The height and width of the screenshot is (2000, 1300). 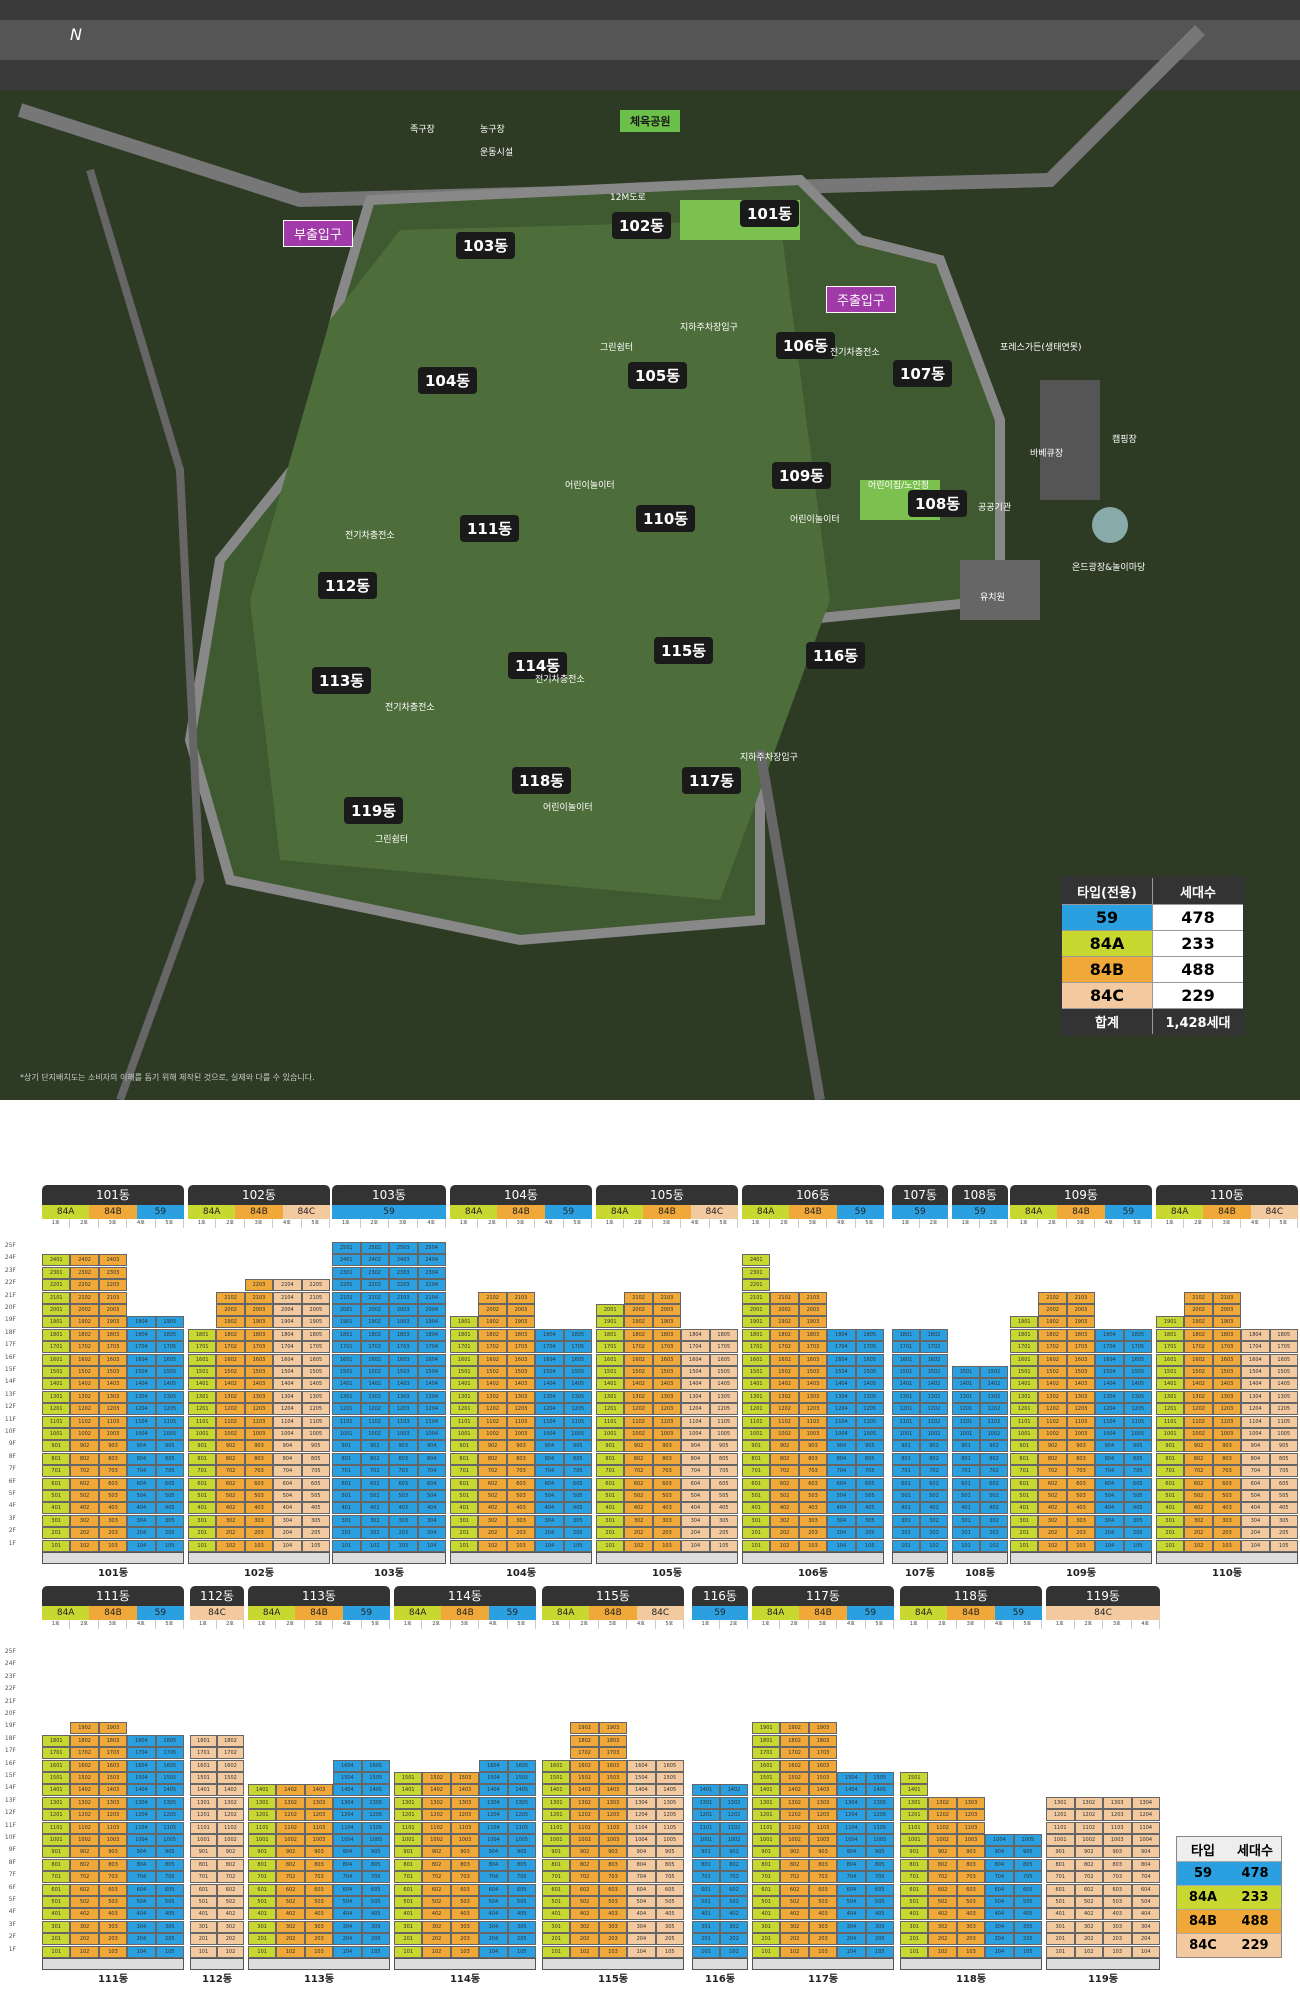 I want to click on unit-cell: 2104, so click(x=431, y=1297).